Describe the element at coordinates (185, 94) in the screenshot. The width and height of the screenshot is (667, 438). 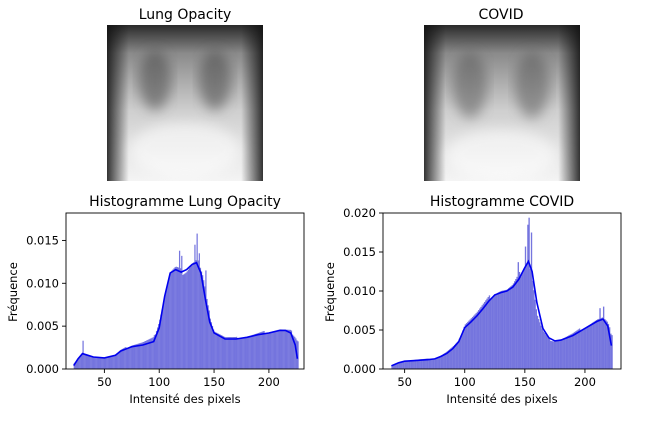
I see `image-panel-lung-opacity: Lung Opacity` at that location.